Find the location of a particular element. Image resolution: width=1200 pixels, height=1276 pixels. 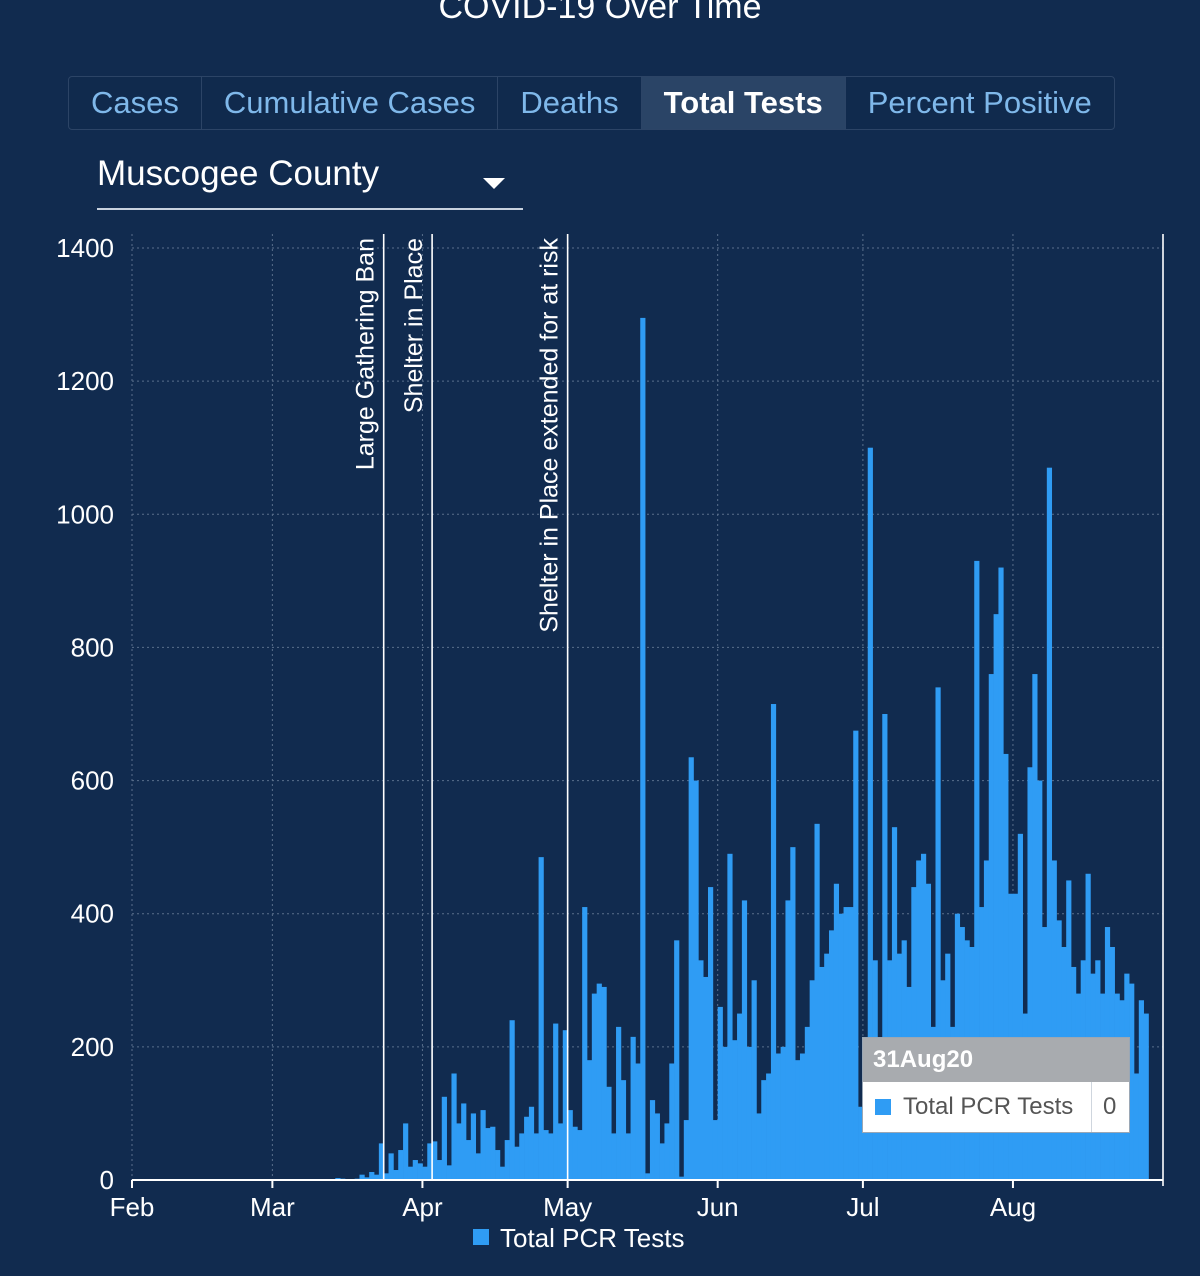

y-tick-label: 1200 is located at coordinates (85, 381).